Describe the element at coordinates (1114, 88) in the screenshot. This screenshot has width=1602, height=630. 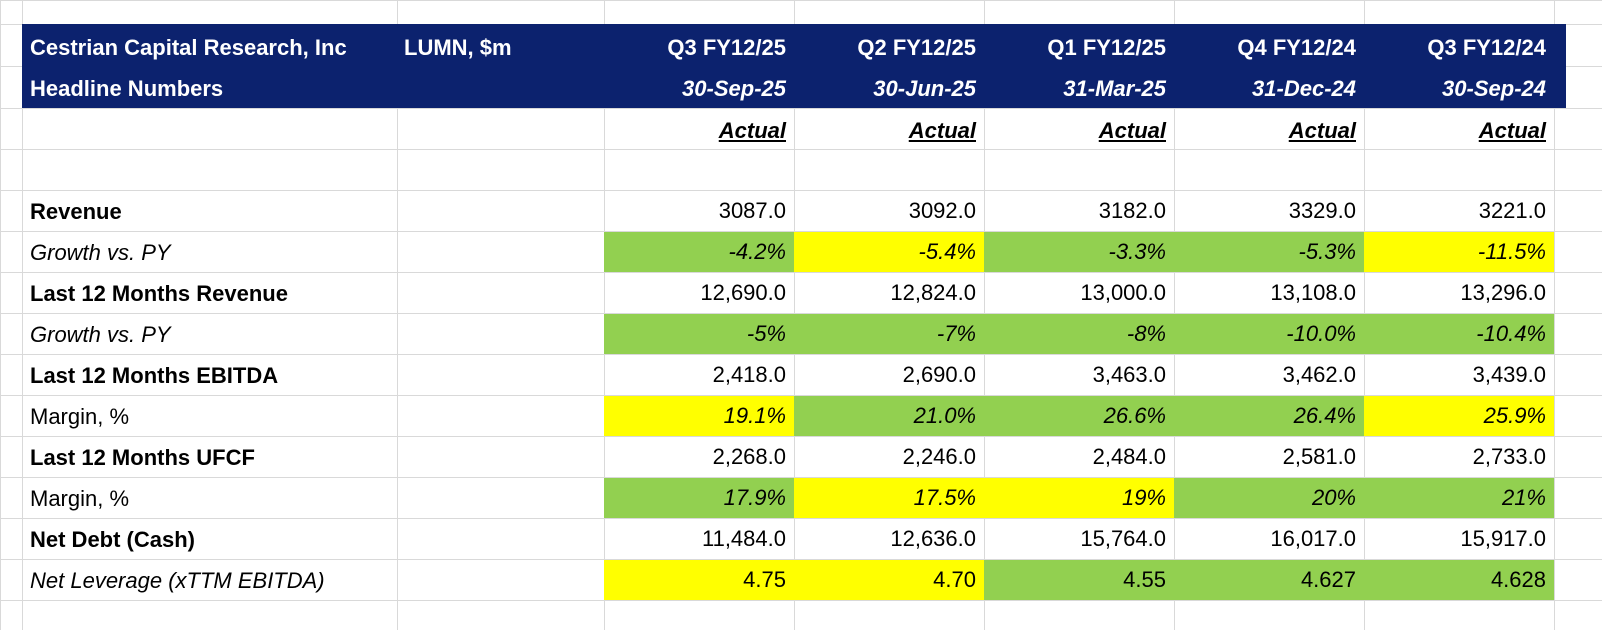
I see `column-date: 31-Mar-25` at that location.